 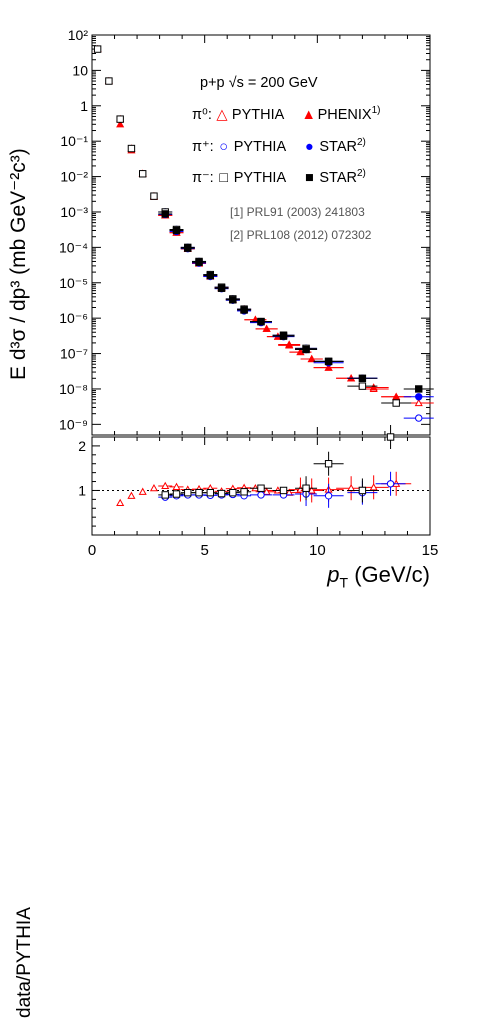 I want to click on legend-particle-piplus: π⁺:, so click(x=203, y=146).